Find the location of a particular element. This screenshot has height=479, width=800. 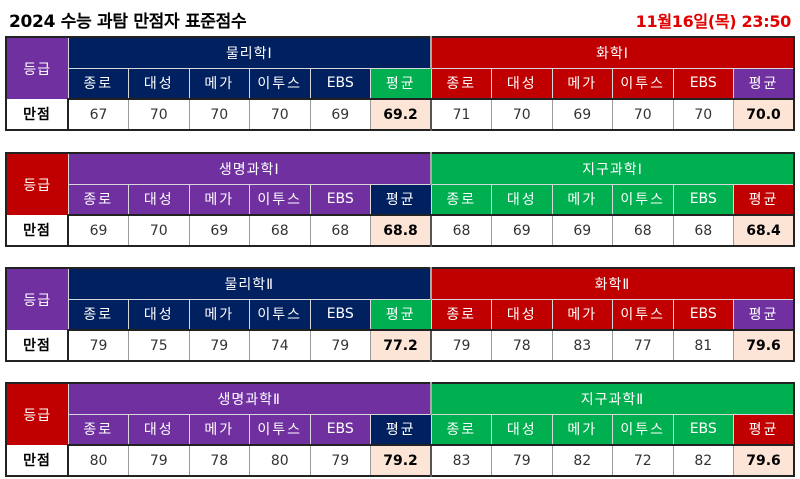

score-cell: 77 is located at coordinates (643, 345).